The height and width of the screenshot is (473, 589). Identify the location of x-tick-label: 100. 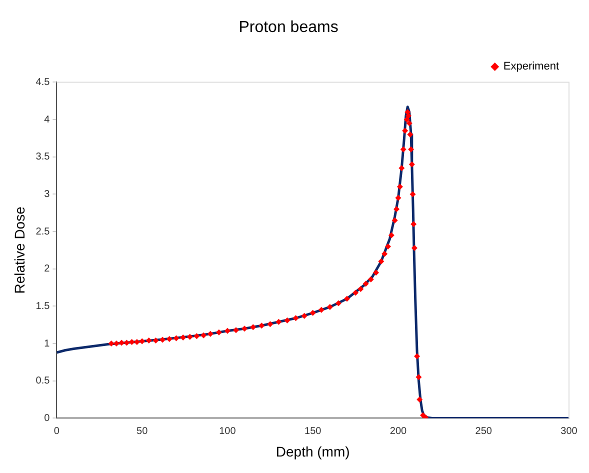
(227, 431).